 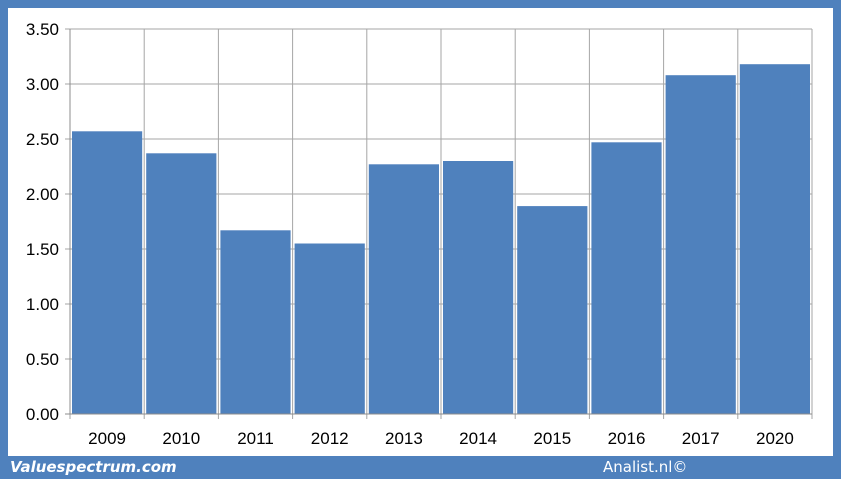 I want to click on x-tick-label: 2020, so click(x=775, y=438).